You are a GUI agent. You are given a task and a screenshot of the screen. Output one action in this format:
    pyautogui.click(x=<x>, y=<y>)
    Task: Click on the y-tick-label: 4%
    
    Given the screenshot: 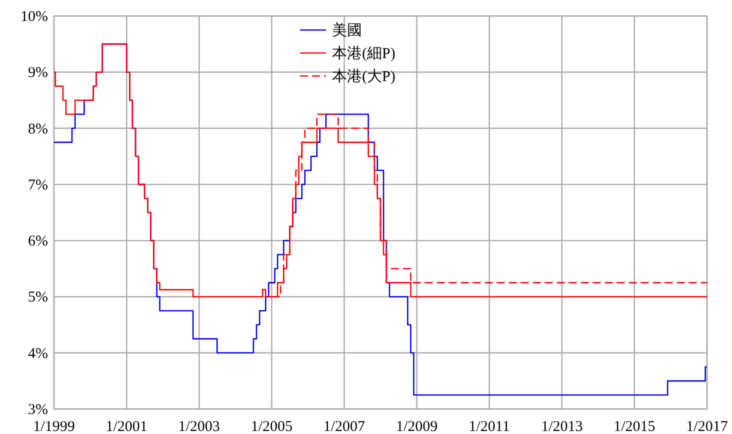 What is the action you would take?
    pyautogui.click(x=38, y=354)
    